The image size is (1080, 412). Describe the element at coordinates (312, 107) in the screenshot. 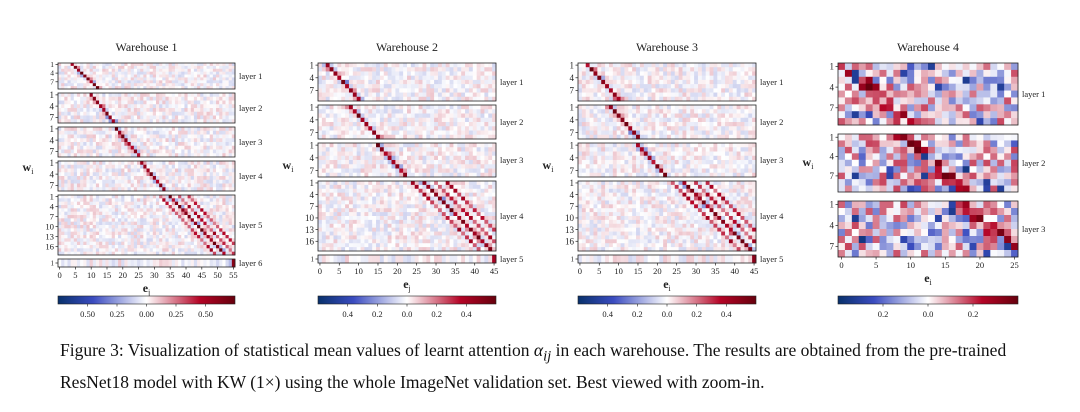

I see `y-tick-label: 1` at that location.